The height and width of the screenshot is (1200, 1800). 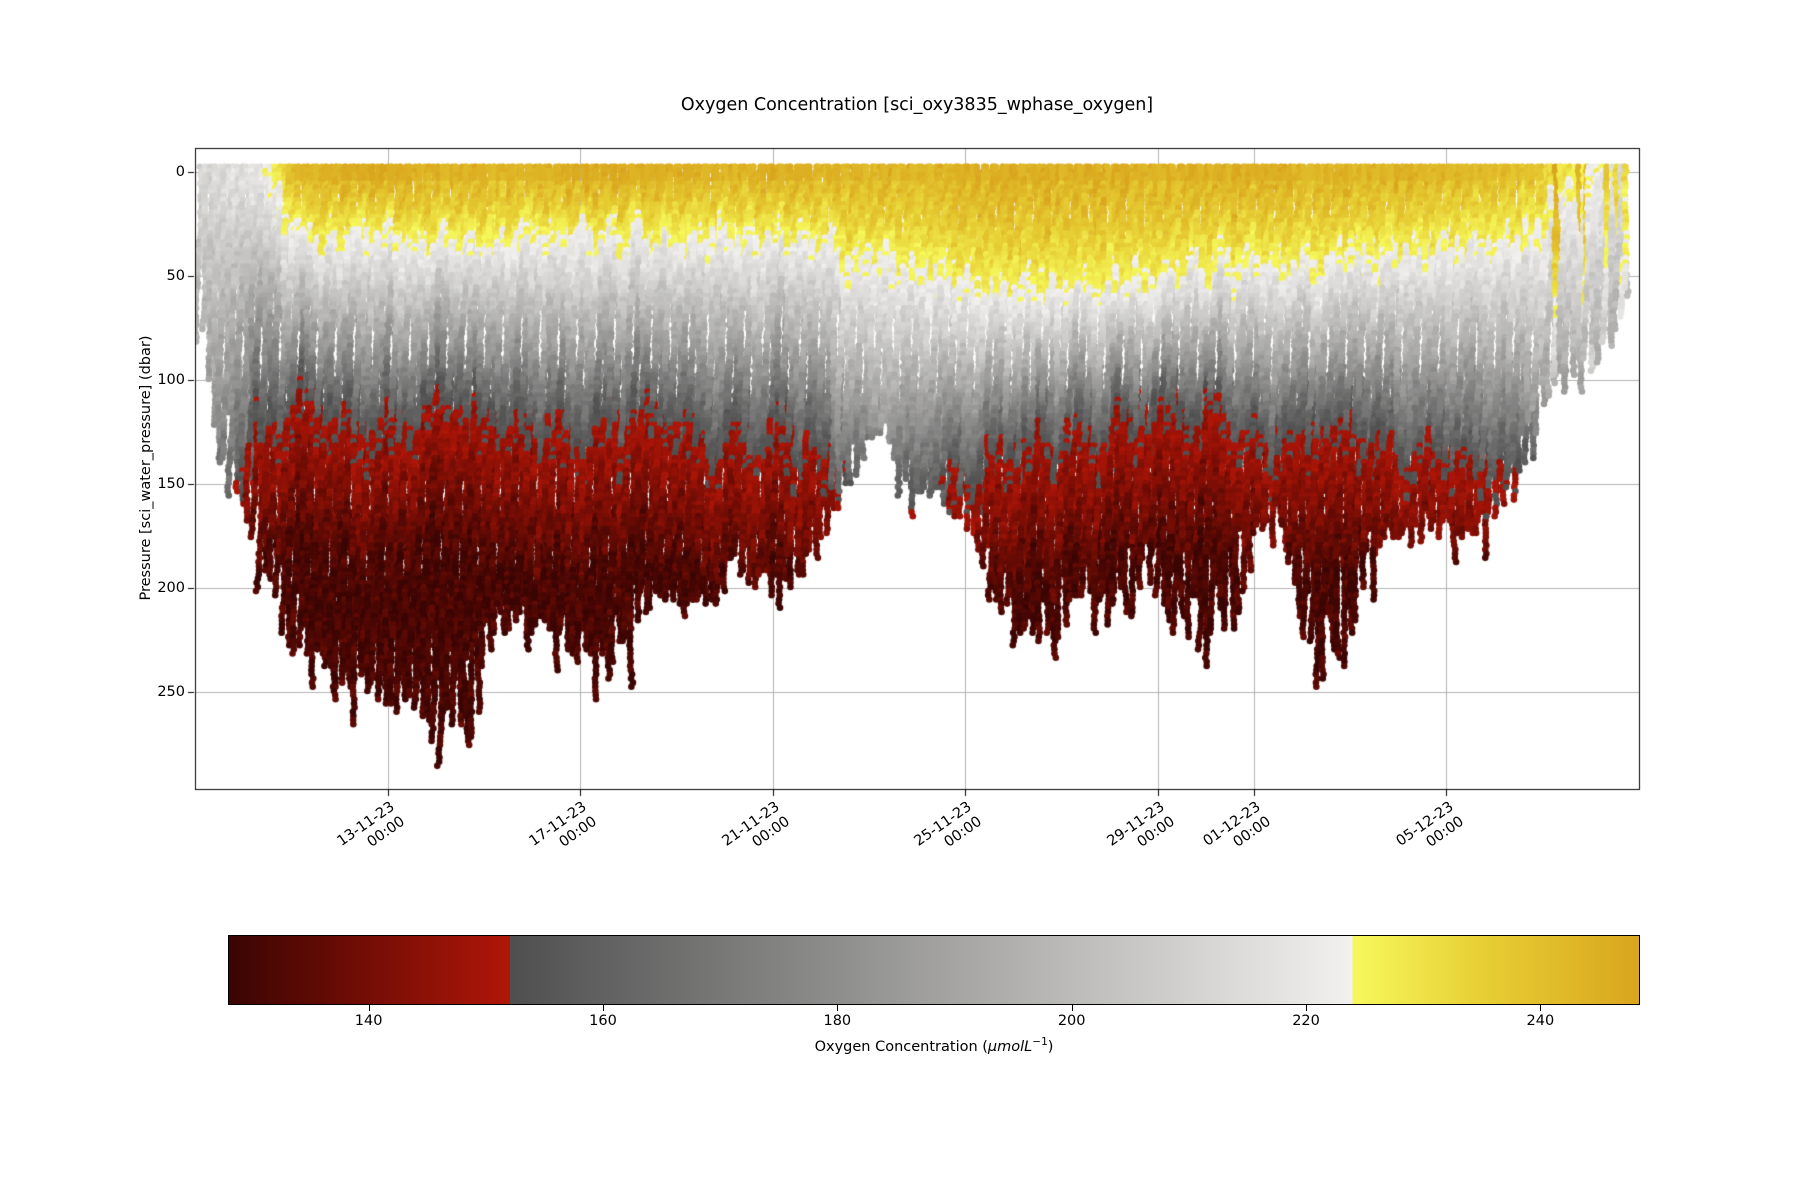 What do you see at coordinates (1050, 1046) in the screenshot?
I see `colorbar-label-suffix: )` at bounding box center [1050, 1046].